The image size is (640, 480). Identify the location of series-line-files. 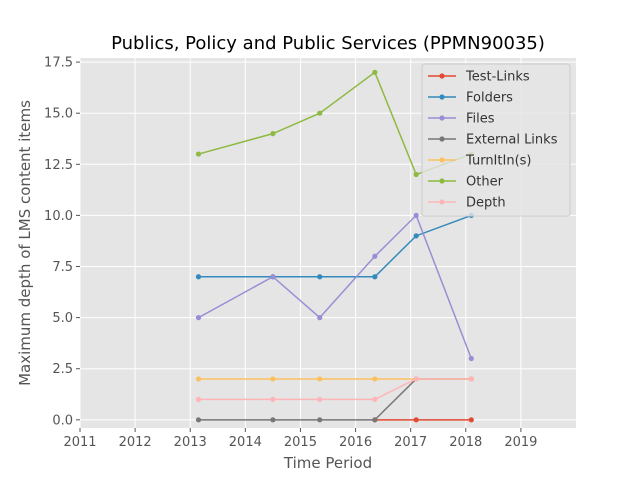
(335, 286).